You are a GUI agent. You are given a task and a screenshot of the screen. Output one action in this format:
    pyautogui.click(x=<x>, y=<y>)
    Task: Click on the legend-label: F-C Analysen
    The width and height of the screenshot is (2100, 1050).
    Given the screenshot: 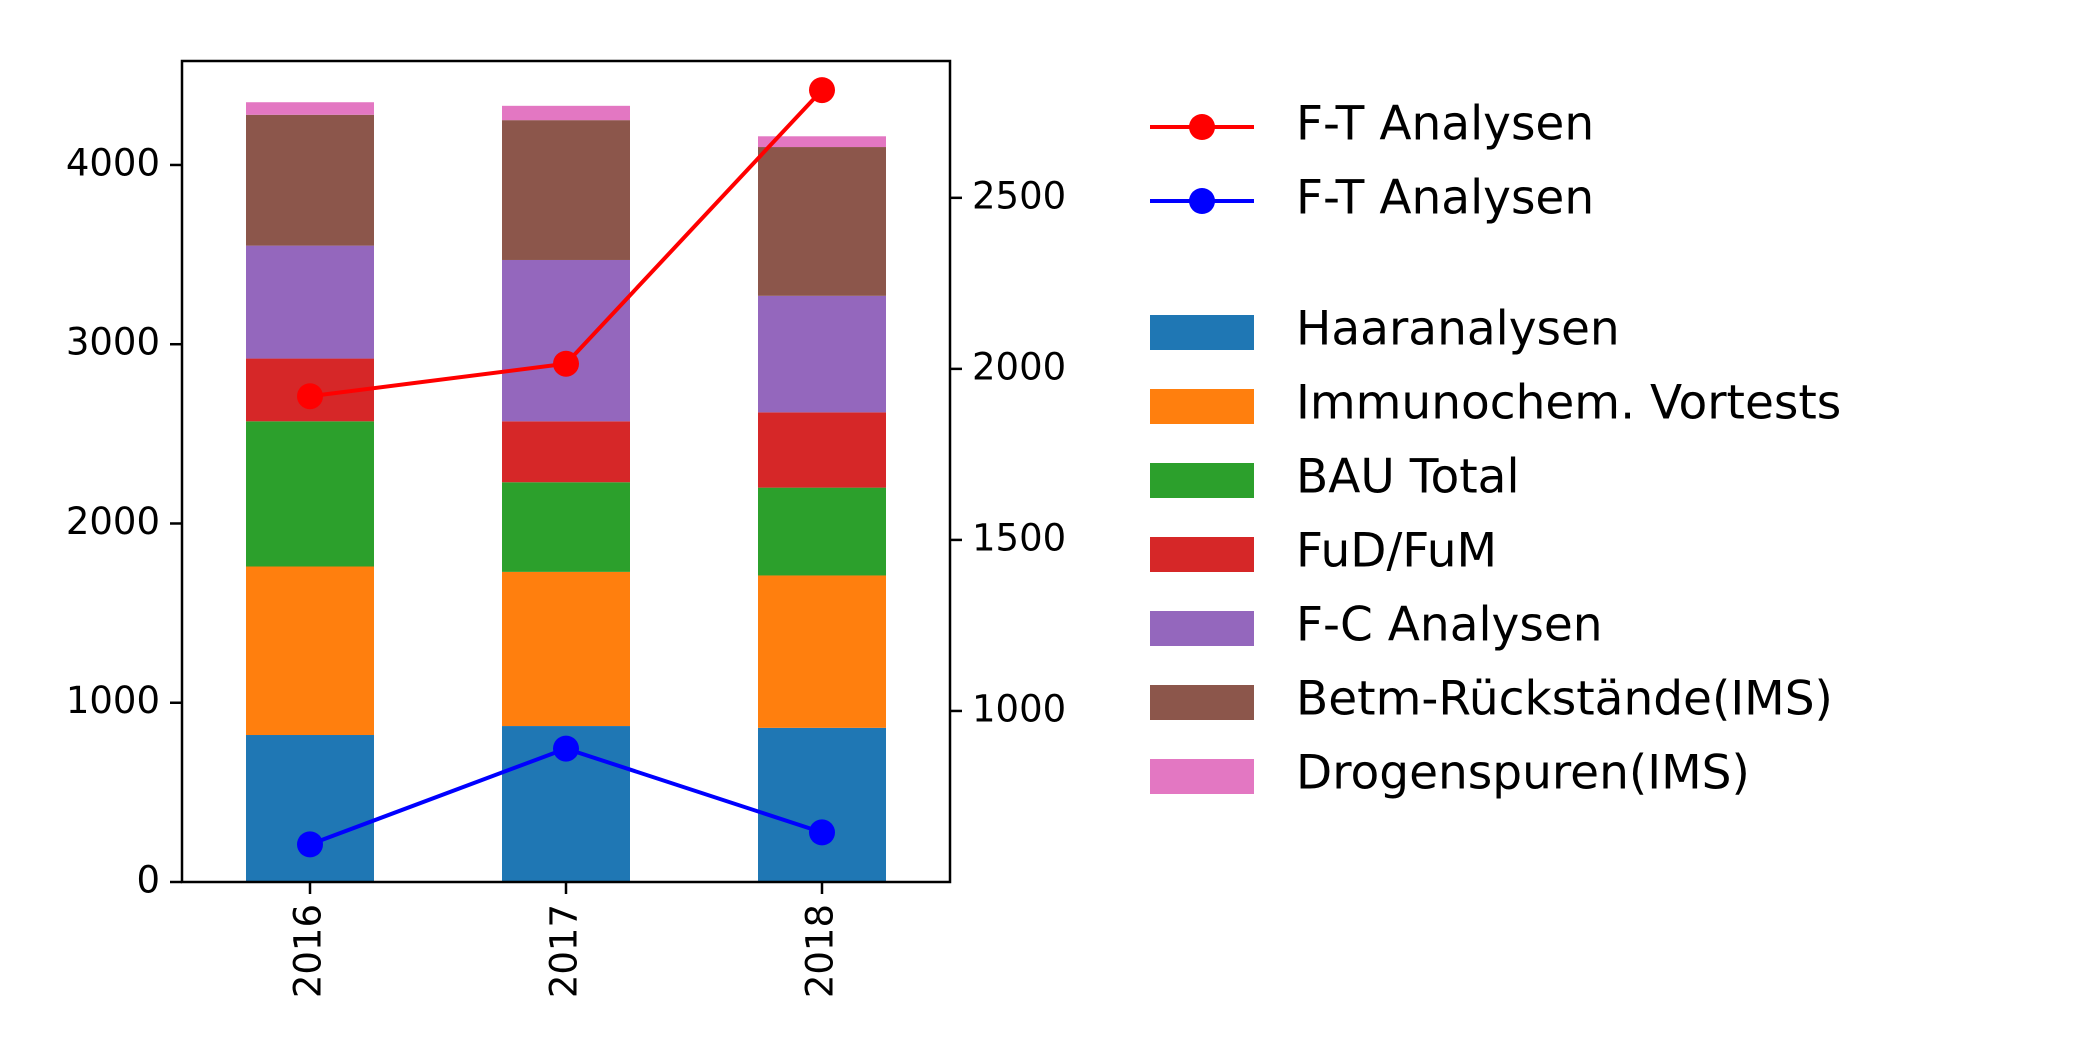 What is the action you would take?
    pyautogui.click(x=1449, y=625)
    